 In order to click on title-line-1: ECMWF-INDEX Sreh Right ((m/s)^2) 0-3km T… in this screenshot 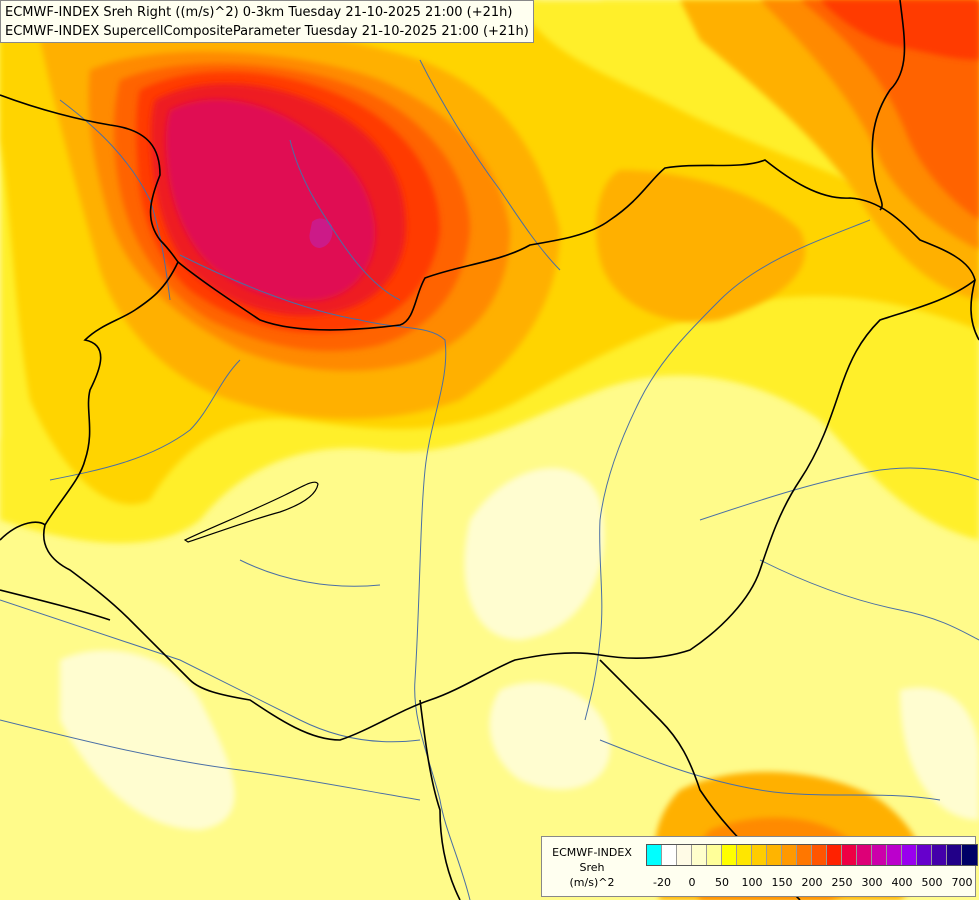, I will do `click(259, 12)`.